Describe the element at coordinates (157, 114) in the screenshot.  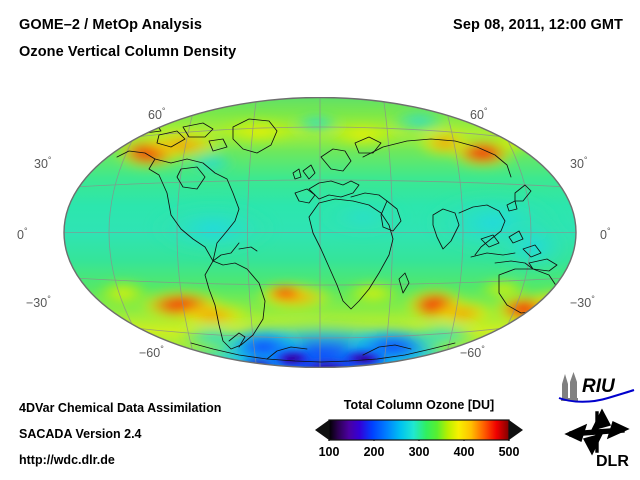
I see `lat-label-left-60: 60°` at that location.